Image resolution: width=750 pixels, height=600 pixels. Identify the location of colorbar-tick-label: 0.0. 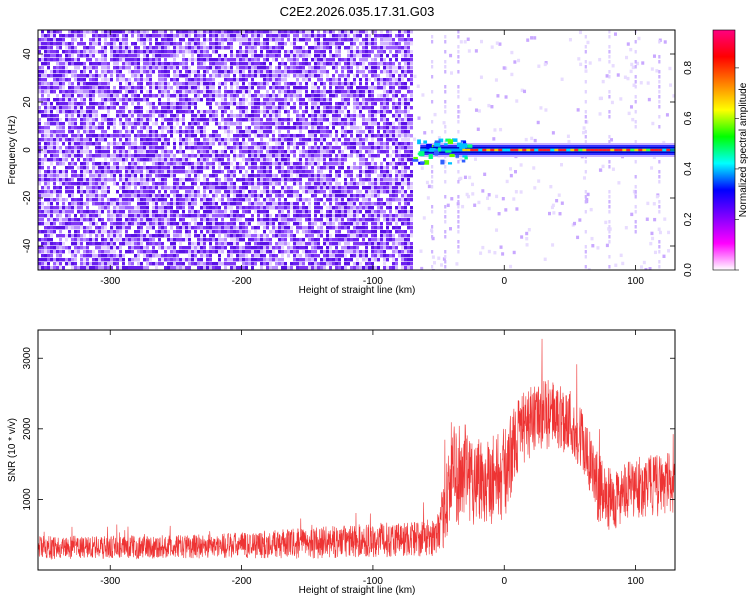
(688, 270).